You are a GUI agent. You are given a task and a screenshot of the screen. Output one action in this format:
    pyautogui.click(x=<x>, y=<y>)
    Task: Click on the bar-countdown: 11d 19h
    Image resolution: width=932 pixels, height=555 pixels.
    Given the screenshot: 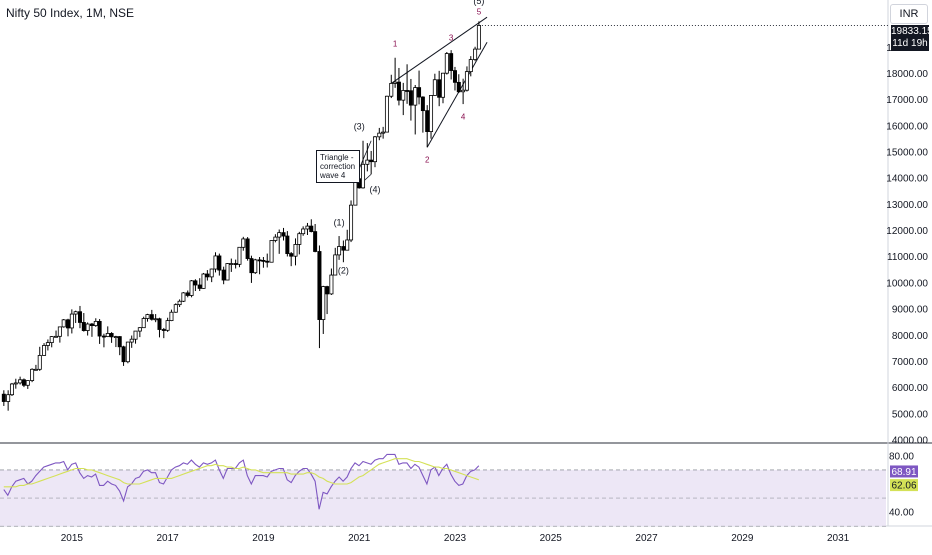 What is the action you would take?
    pyautogui.click(x=910, y=43)
    